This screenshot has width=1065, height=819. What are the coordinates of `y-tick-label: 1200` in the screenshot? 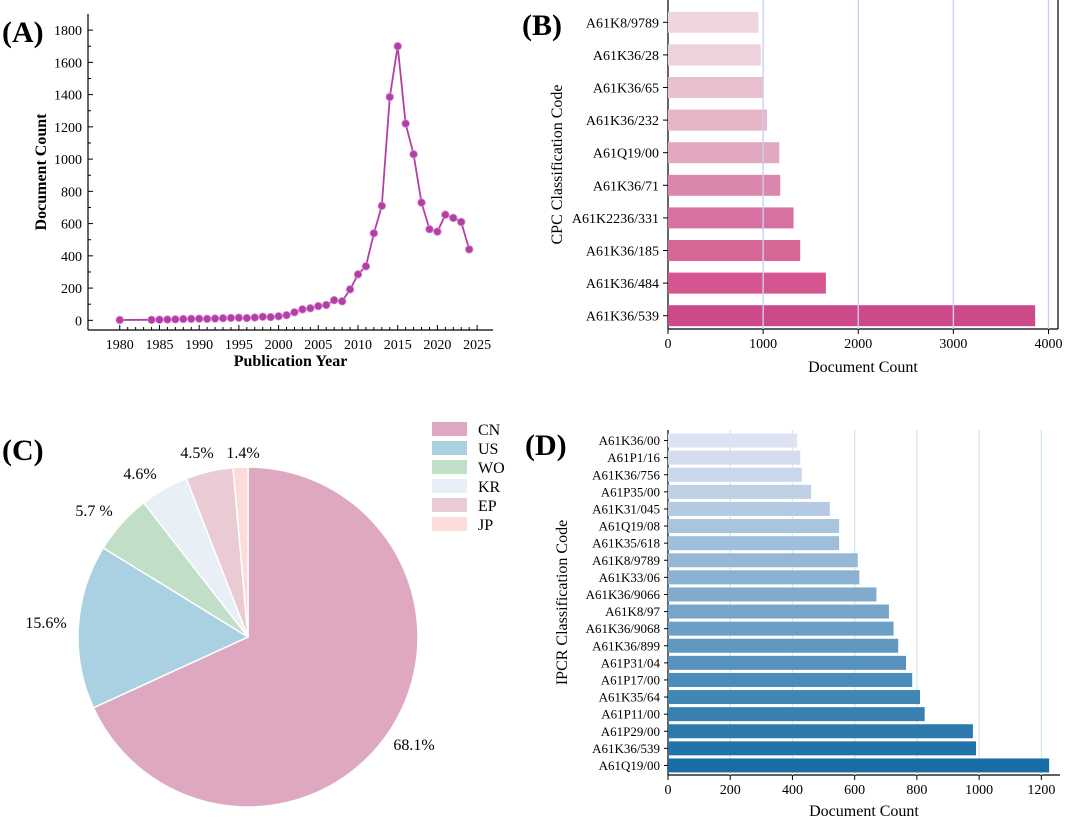 It's located at (68, 128).